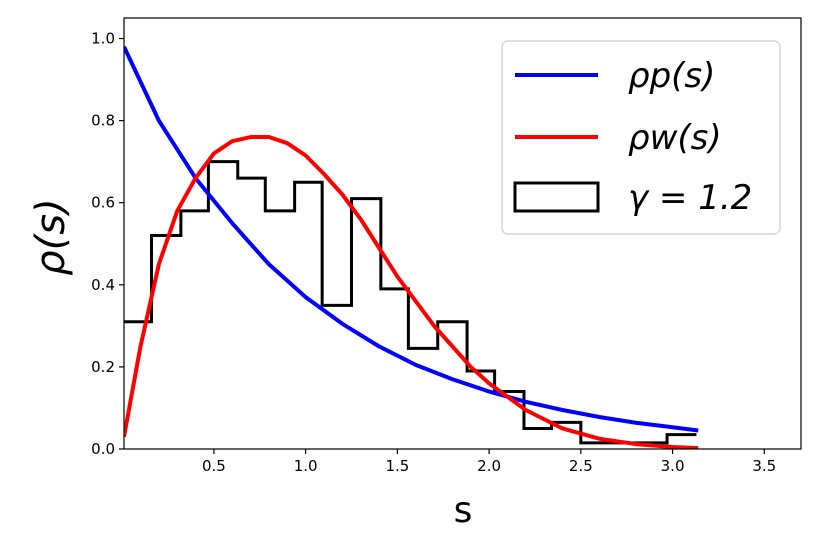 This screenshot has width=822, height=548. What do you see at coordinates (51, 236) in the screenshot?
I see `y-axis-label: ρ(s)` at bounding box center [51, 236].